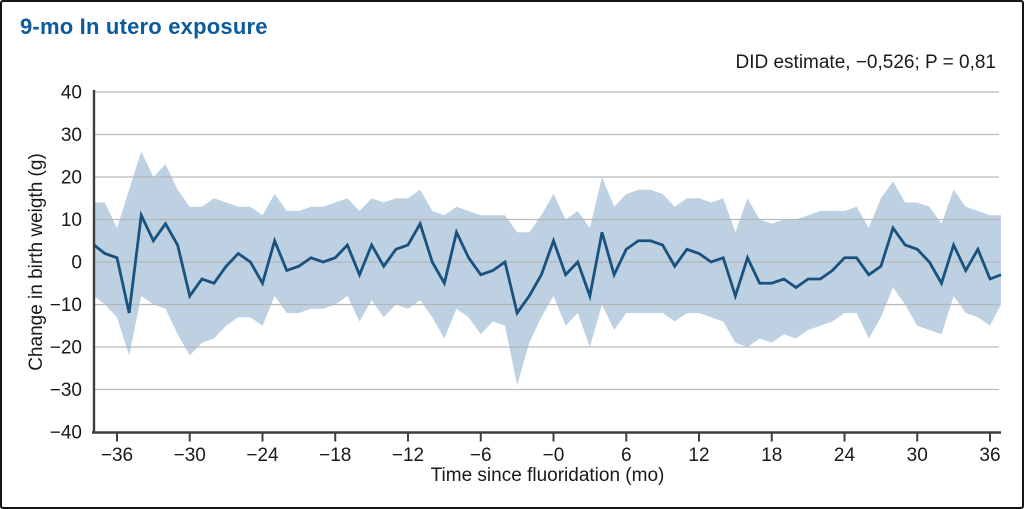  What do you see at coordinates (481, 455) in the screenshot?
I see `x-tick-label: −6` at bounding box center [481, 455].